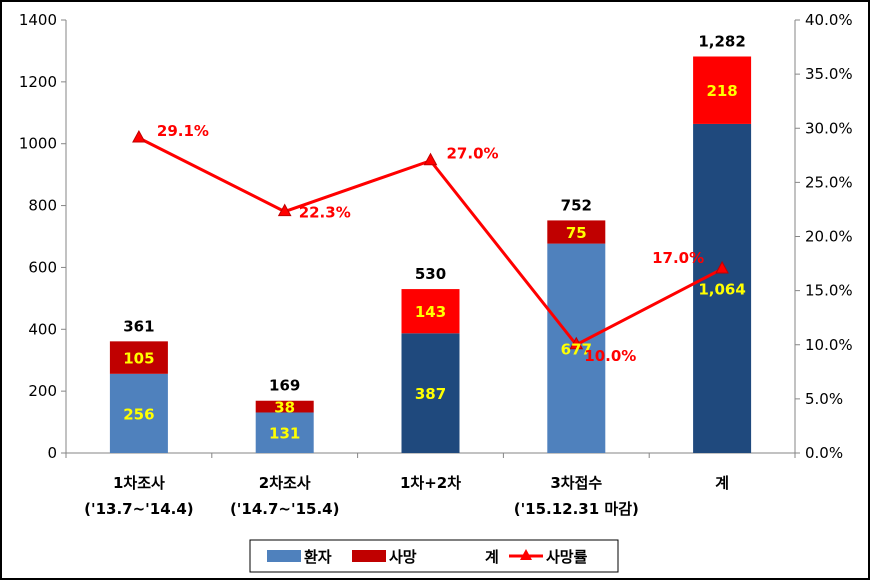 This screenshot has height=580, width=870. I want to click on legend-marker-rate, so click(526, 554).